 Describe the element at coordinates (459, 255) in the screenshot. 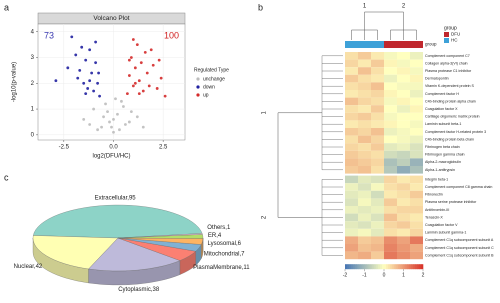

I see `row-label: Complement C1q subcomponent subunit B` at that location.